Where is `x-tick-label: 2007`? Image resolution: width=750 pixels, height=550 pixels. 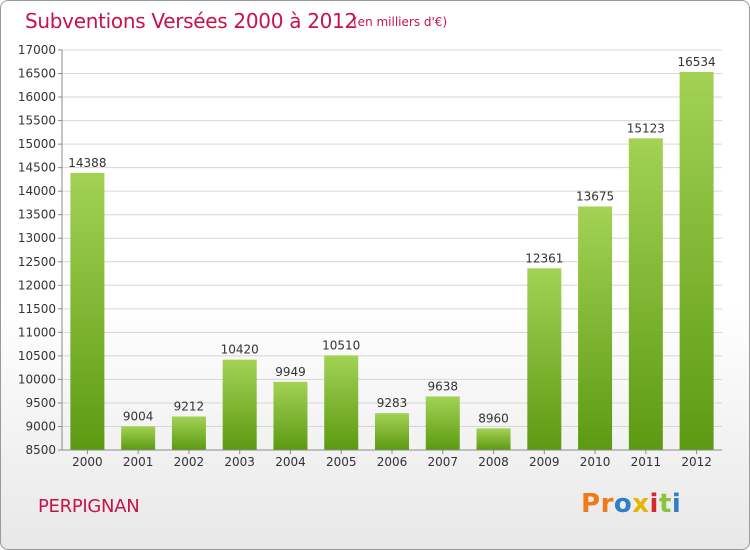
x-tick-label: 2007 is located at coordinates (442, 462).